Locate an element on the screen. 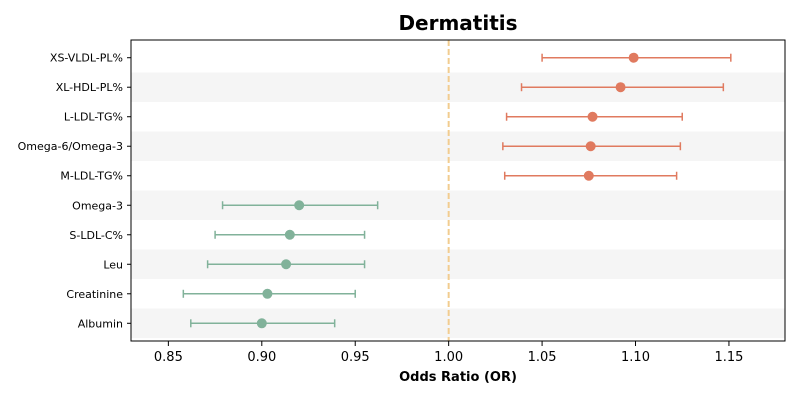 The image size is (800, 400). y-tick-label: Creatinine is located at coordinates (94, 294).